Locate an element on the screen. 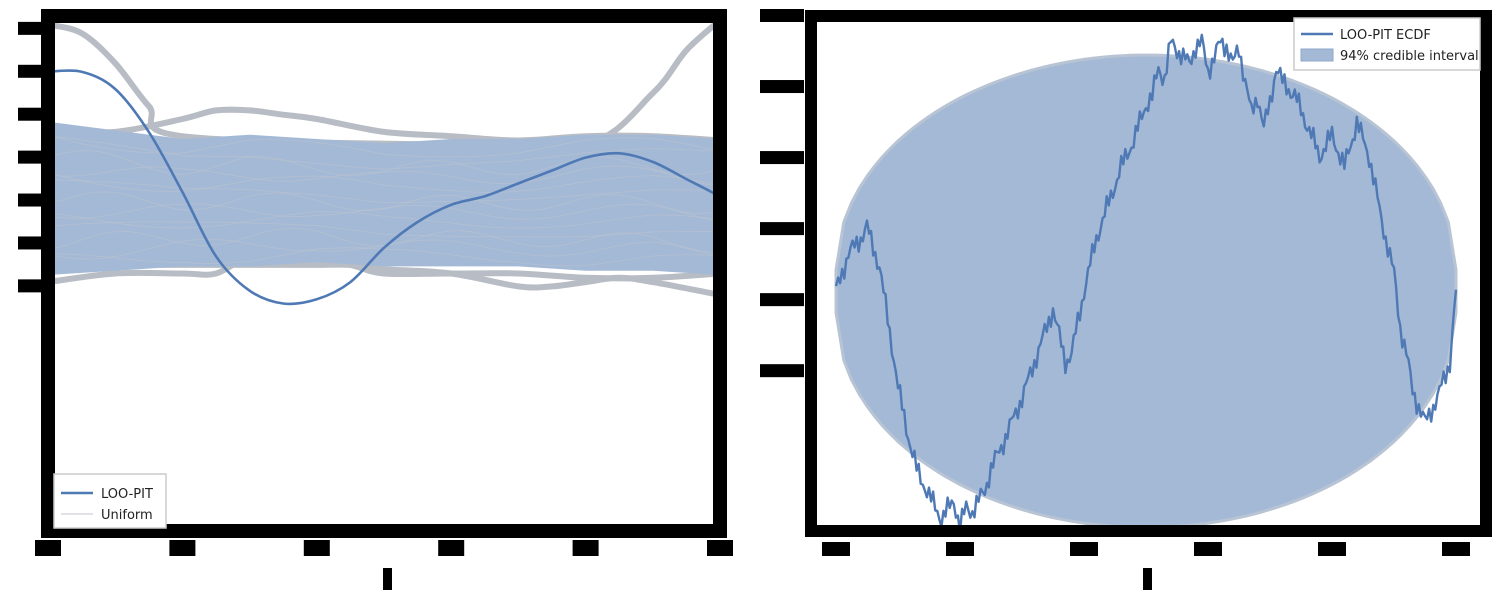 The height and width of the screenshot is (600, 1500). right-x-axis-label-blot is located at coordinates (1147, 579).